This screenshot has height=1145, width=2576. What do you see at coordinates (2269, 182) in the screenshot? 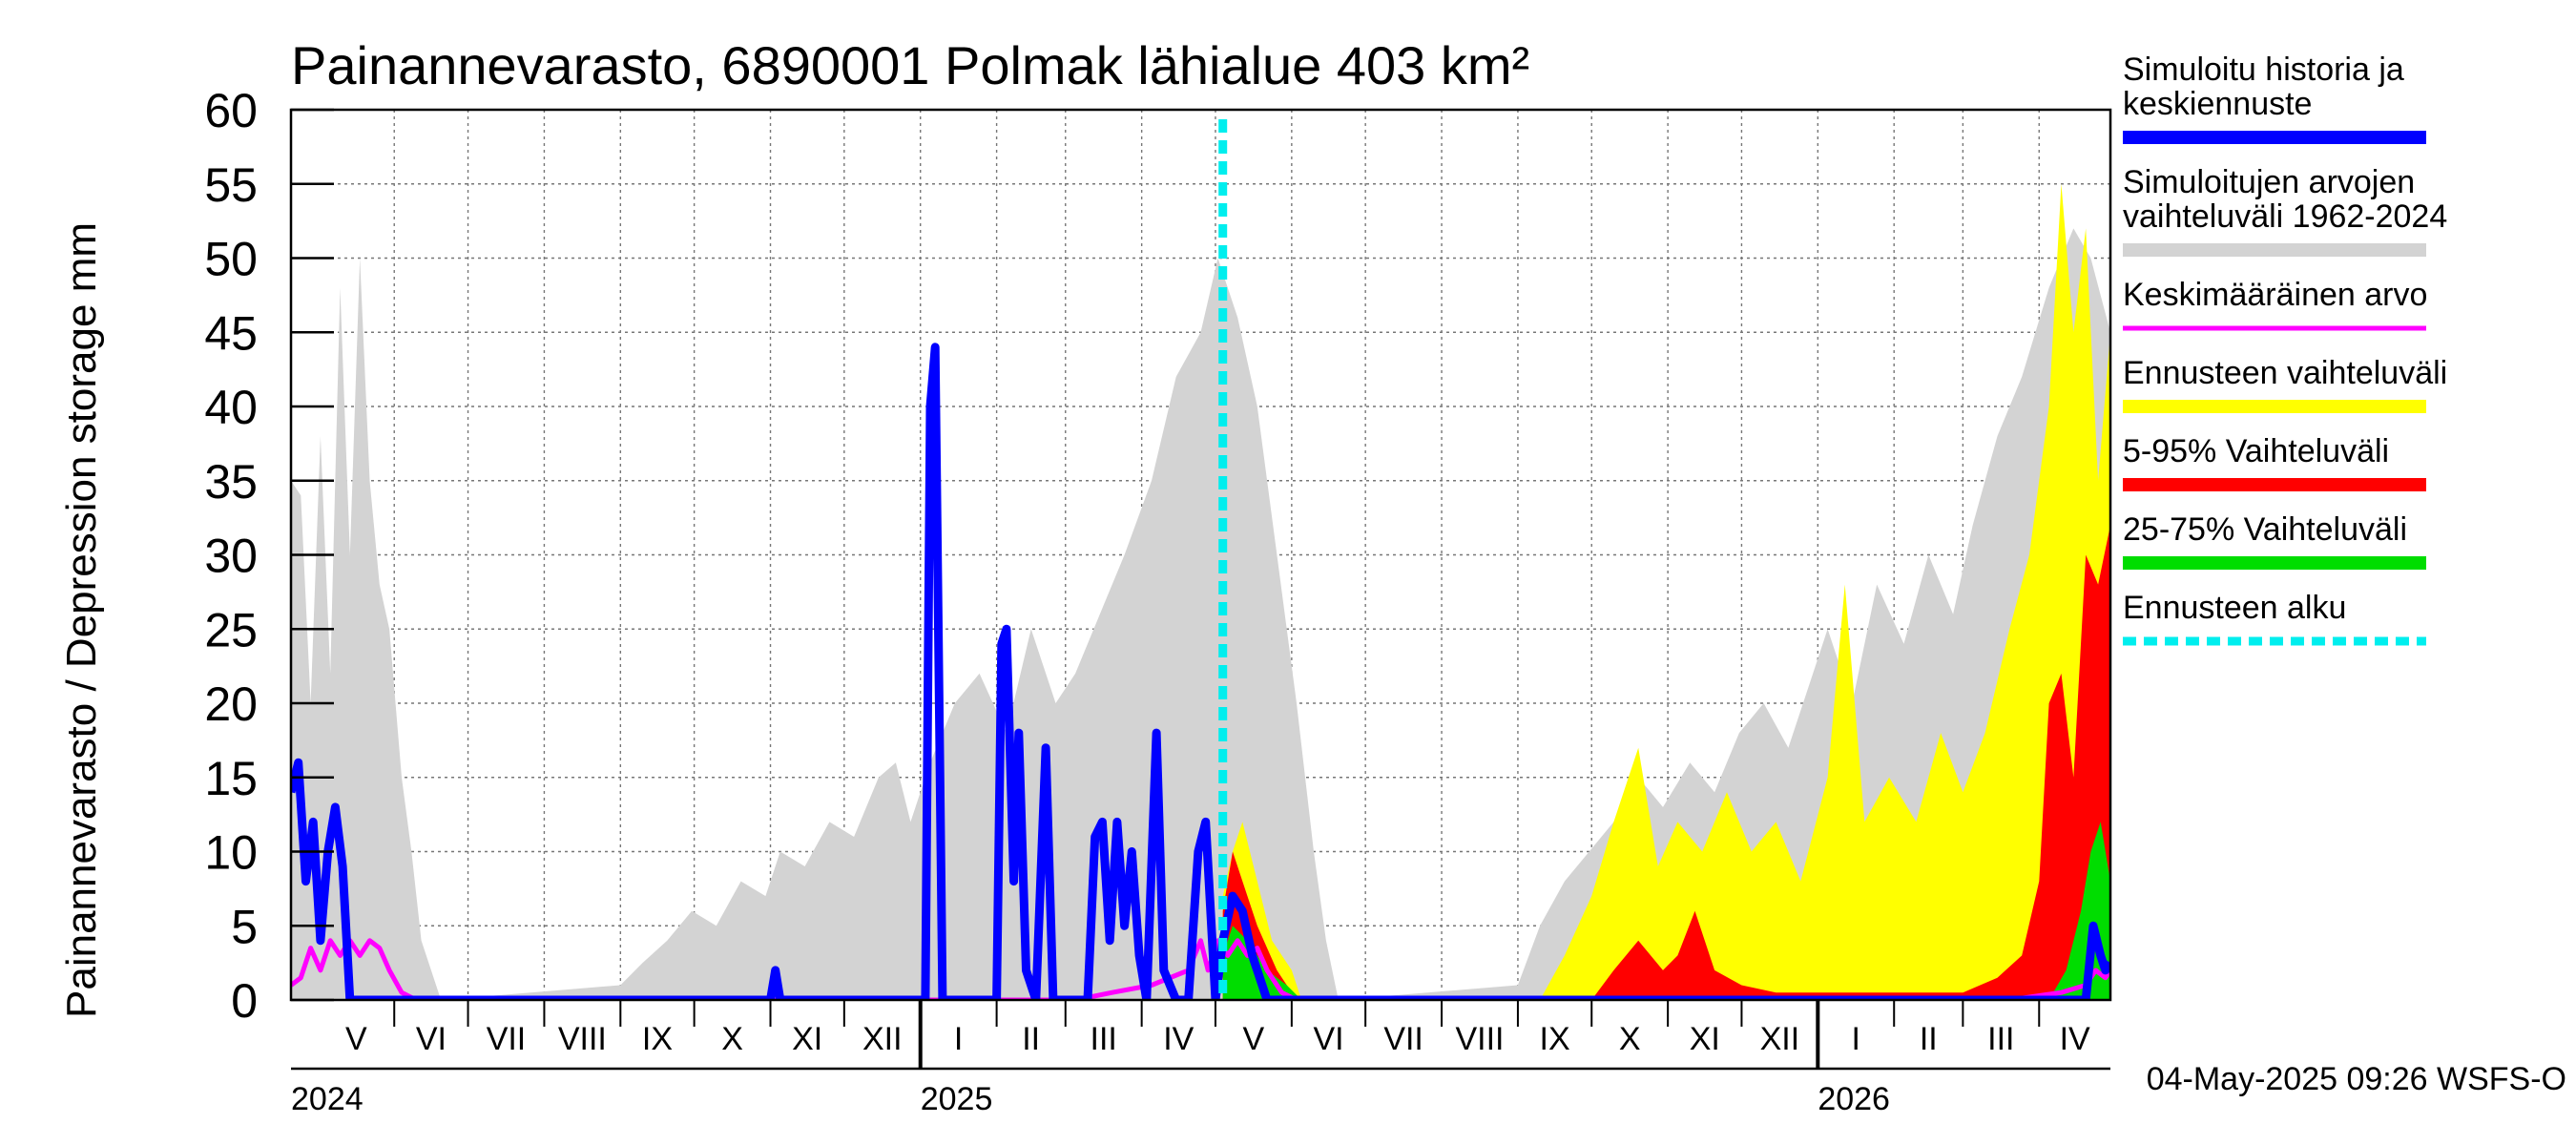
I see `legend-label: Simuloitujen arvojen` at bounding box center [2269, 182].